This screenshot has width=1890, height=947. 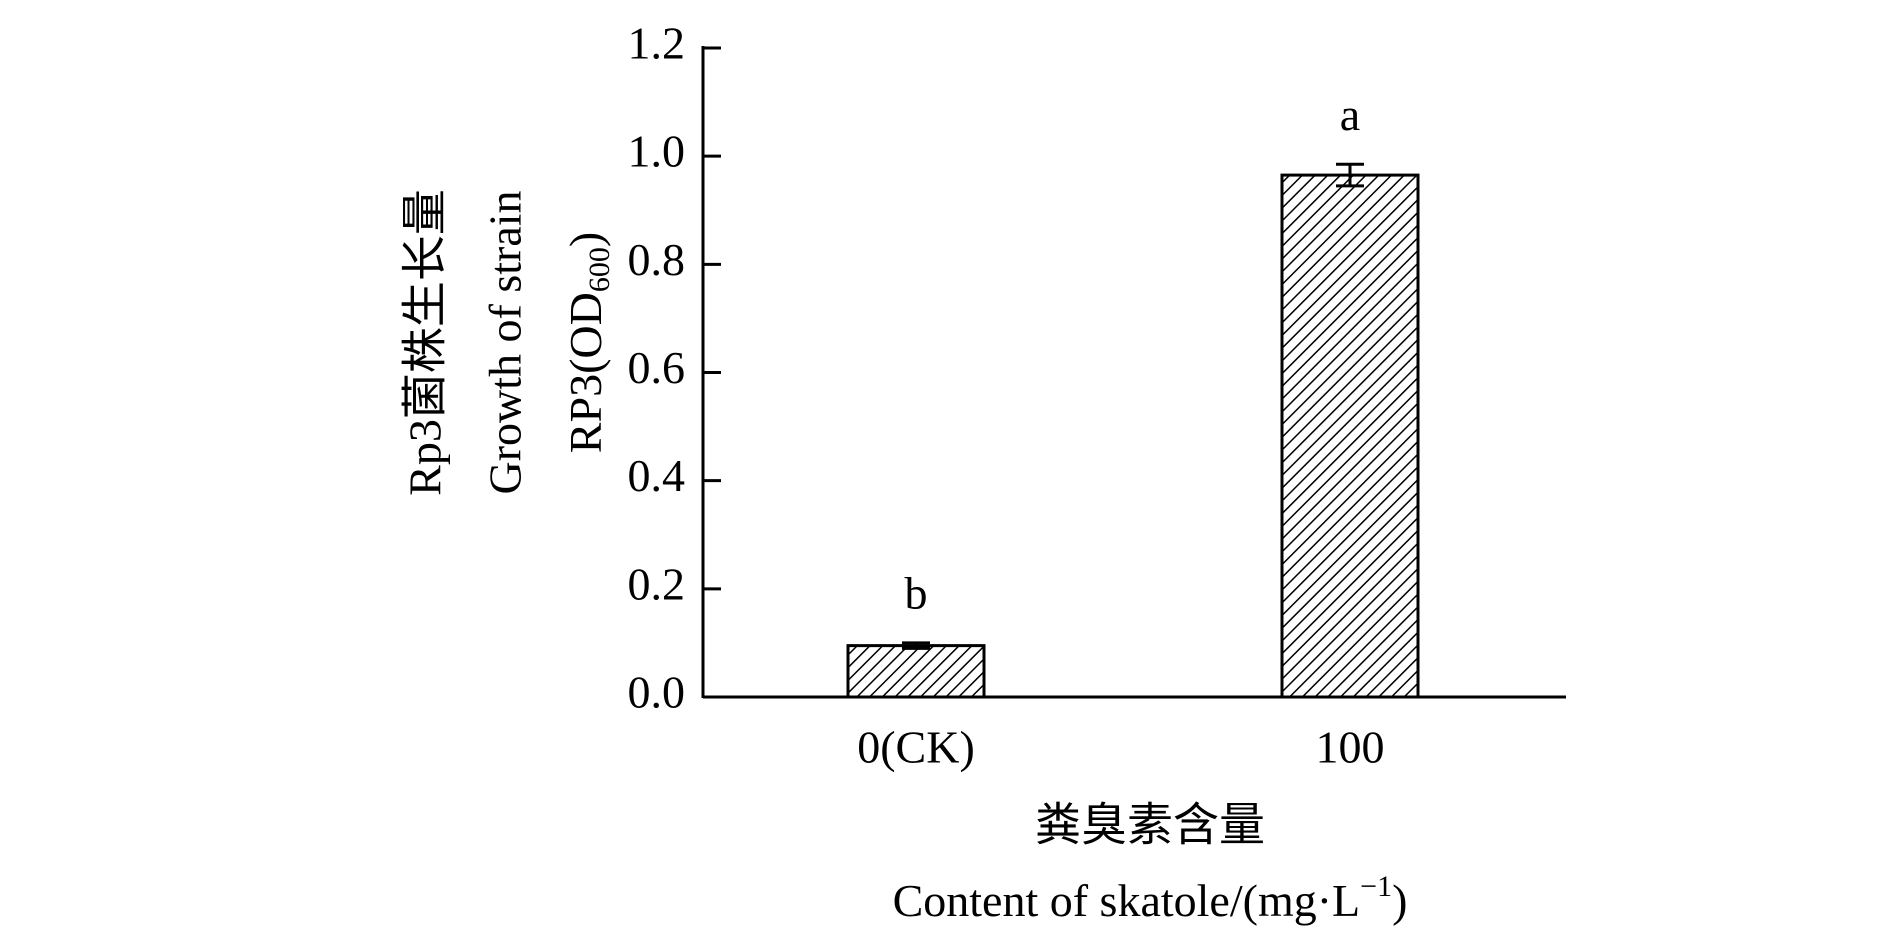 I want to click on y-axis-title: Growth of strain, so click(x=505, y=342).